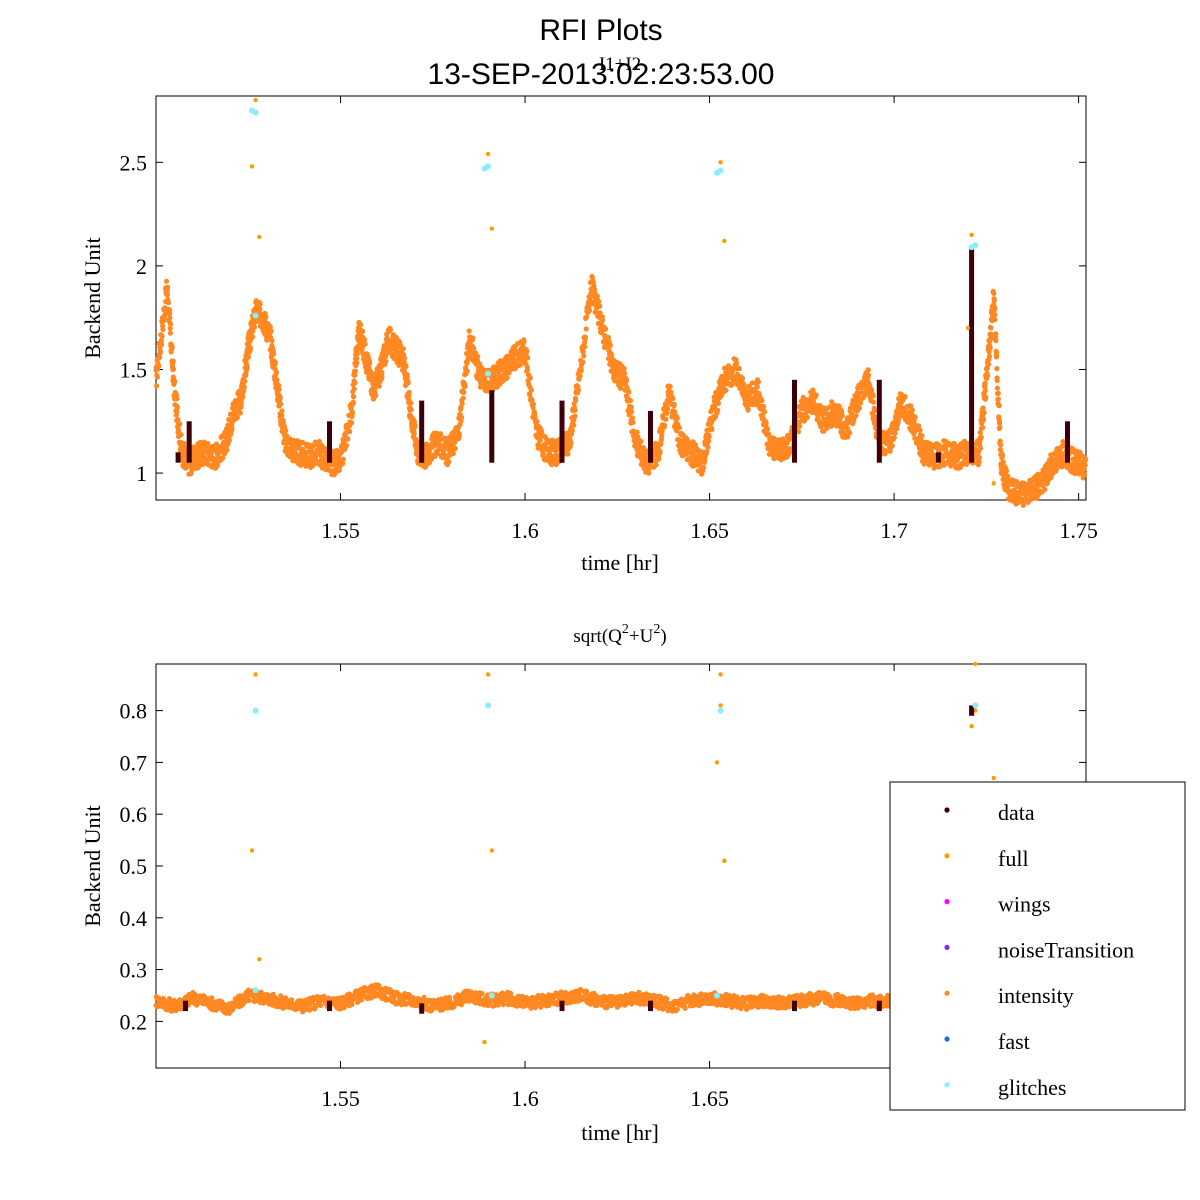 The width and height of the screenshot is (1200, 1200). What do you see at coordinates (340, 1098) in the screenshot?
I see `xtick-label: 1.55` at bounding box center [340, 1098].